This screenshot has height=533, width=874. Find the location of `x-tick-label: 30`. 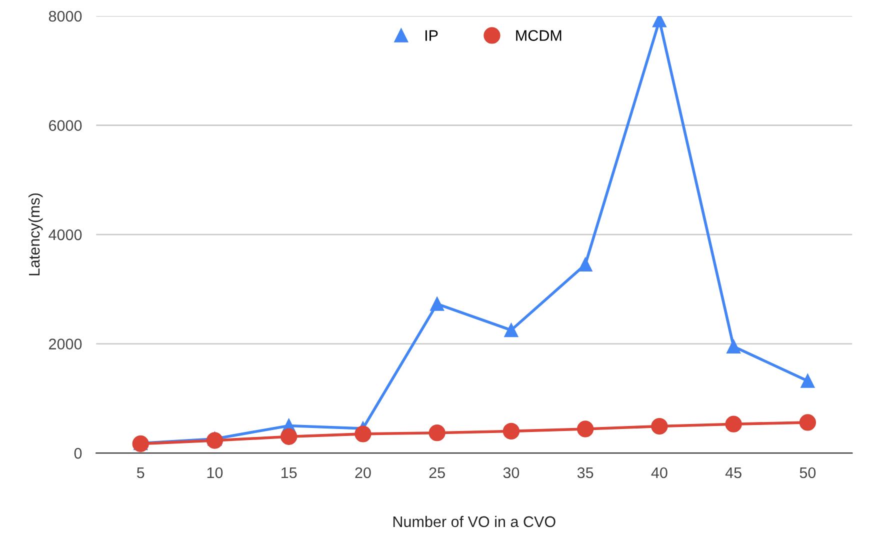

x-tick-label: 30 is located at coordinates (511, 472).